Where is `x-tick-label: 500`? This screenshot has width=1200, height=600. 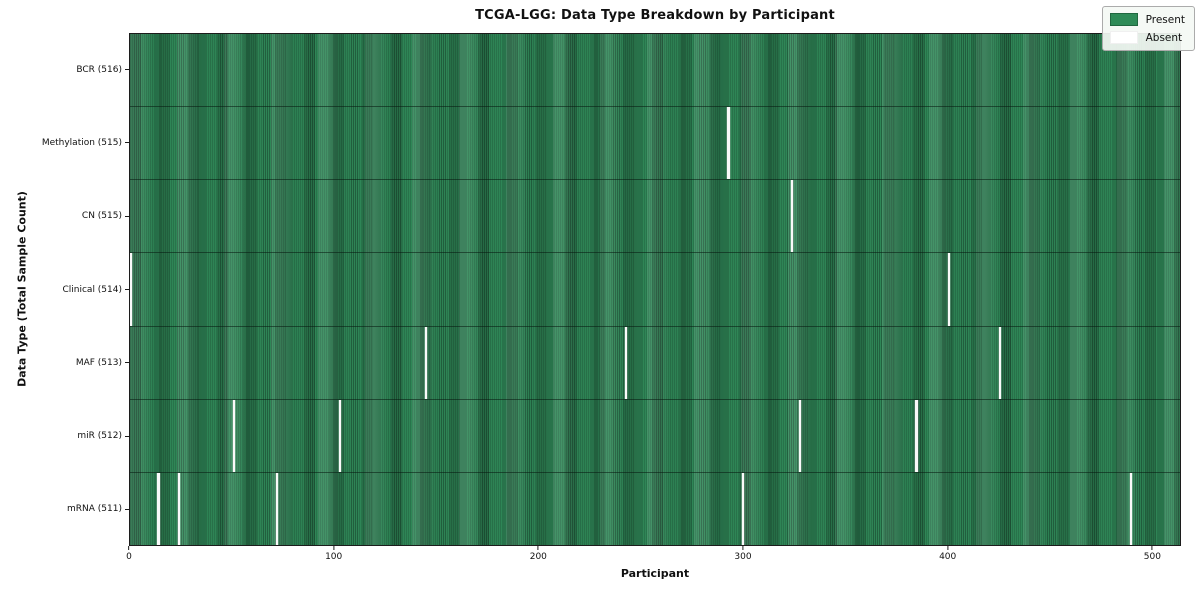
x-tick-label: 500 is located at coordinates (1152, 557).